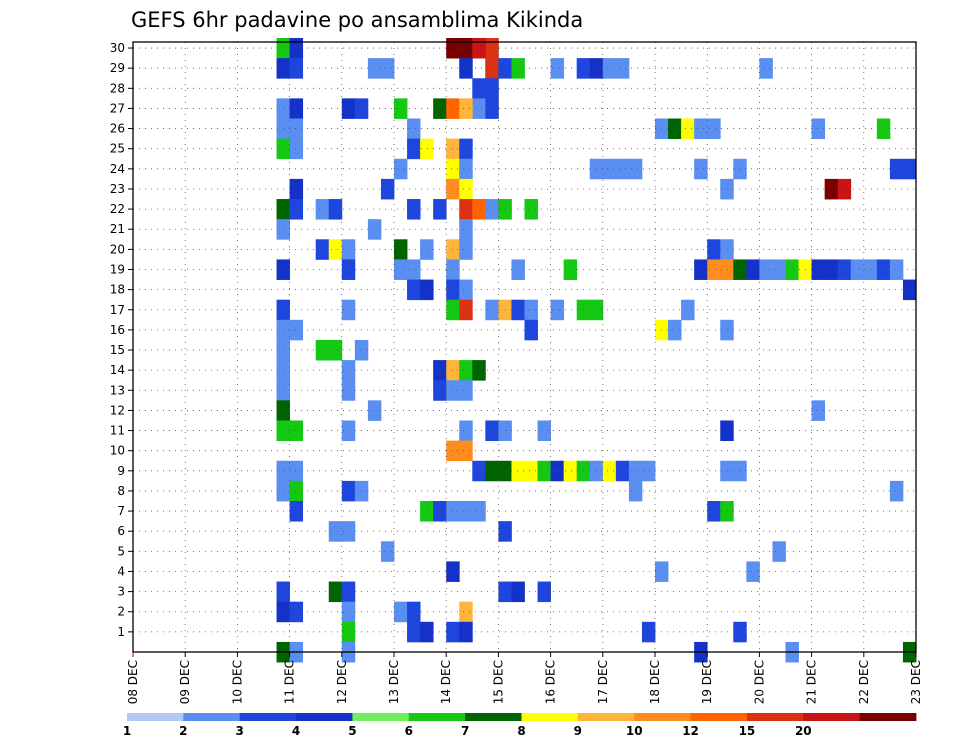 The image size is (960, 742). Describe the element at coordinates (121, 511) in the screenshot. I see `y-tick-label: 7` at that location.